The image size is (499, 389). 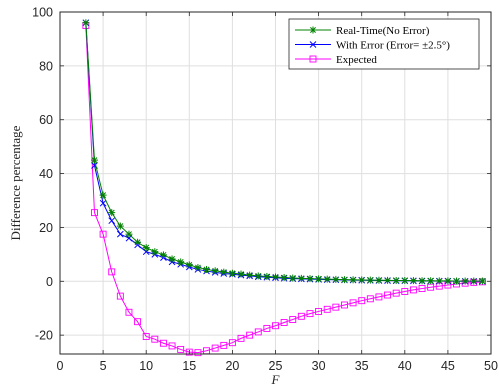 What do you see at coordinates (49, 282) in the screenshot?
I see `y-tick-label: 0` at bounding box center [49, 282].